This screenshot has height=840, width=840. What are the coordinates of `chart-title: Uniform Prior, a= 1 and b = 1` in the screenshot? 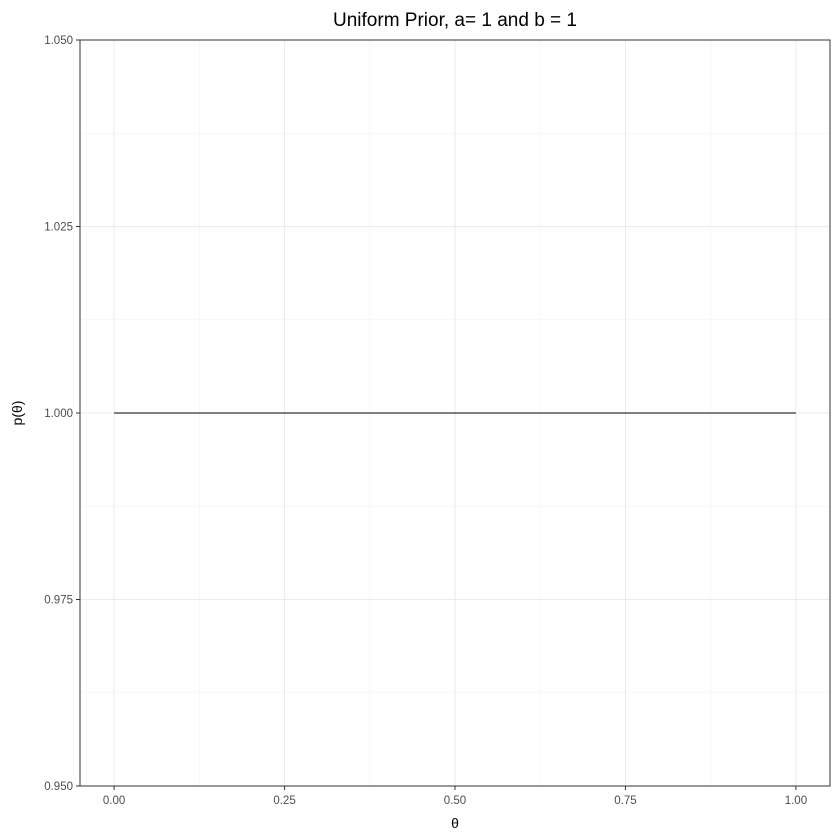 It's located at (455, 20).